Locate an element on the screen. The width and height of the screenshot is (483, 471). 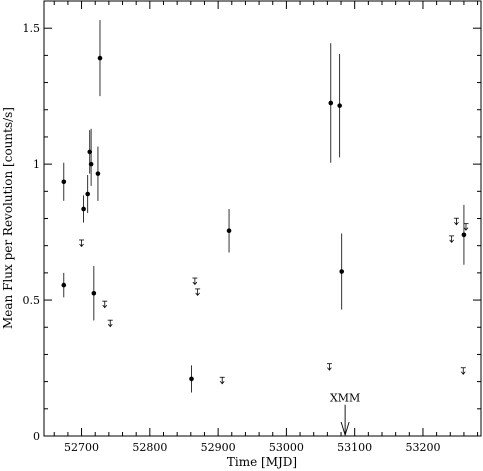
annotations: XMM is located at coordinates (345, 414).